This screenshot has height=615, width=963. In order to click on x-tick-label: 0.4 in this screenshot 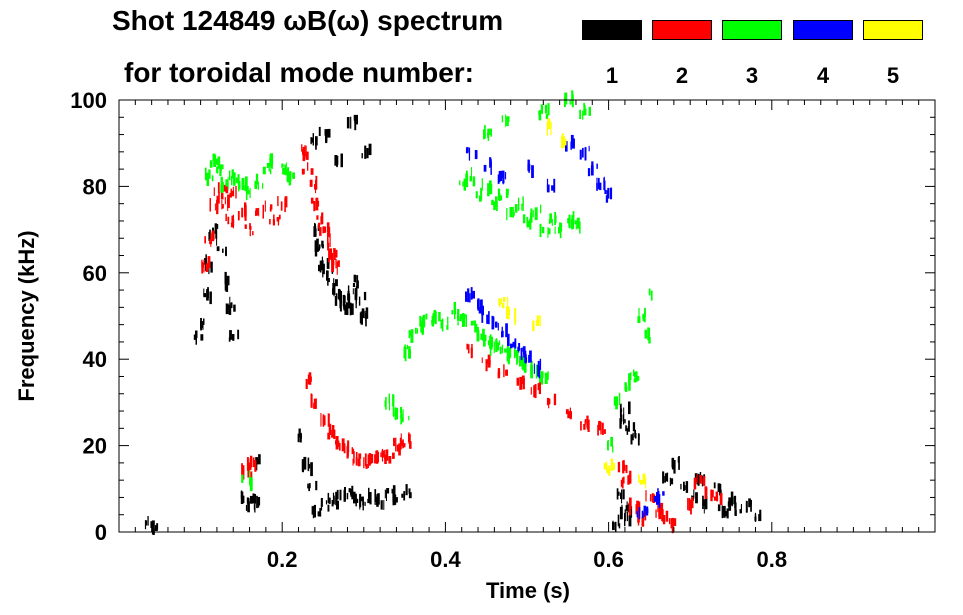, I will do `click(445, 559)`.